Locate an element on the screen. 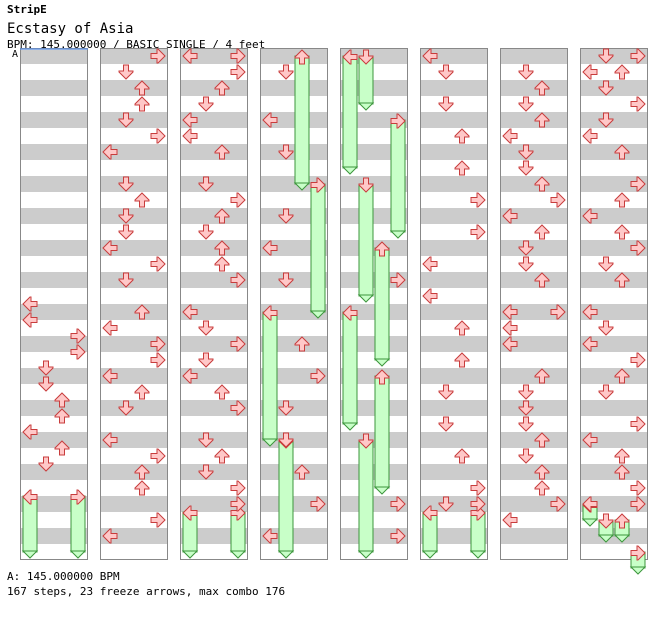 This screenshot has height=620, width=672. freeze-tail is located at coordinates (238, 554).